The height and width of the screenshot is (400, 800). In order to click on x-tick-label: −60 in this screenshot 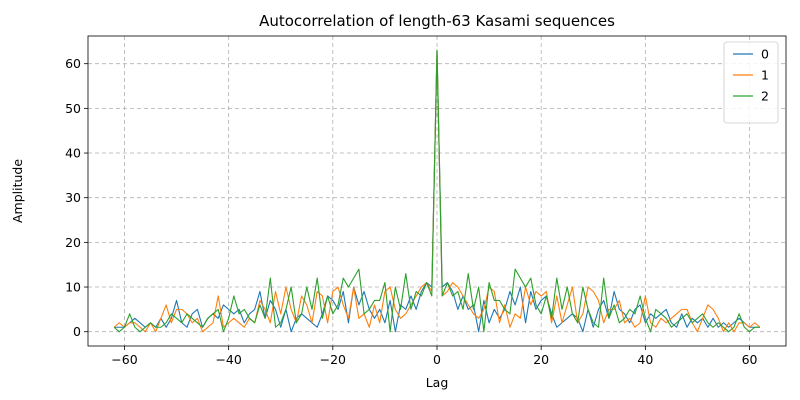, I will do `click(124, 359)`.